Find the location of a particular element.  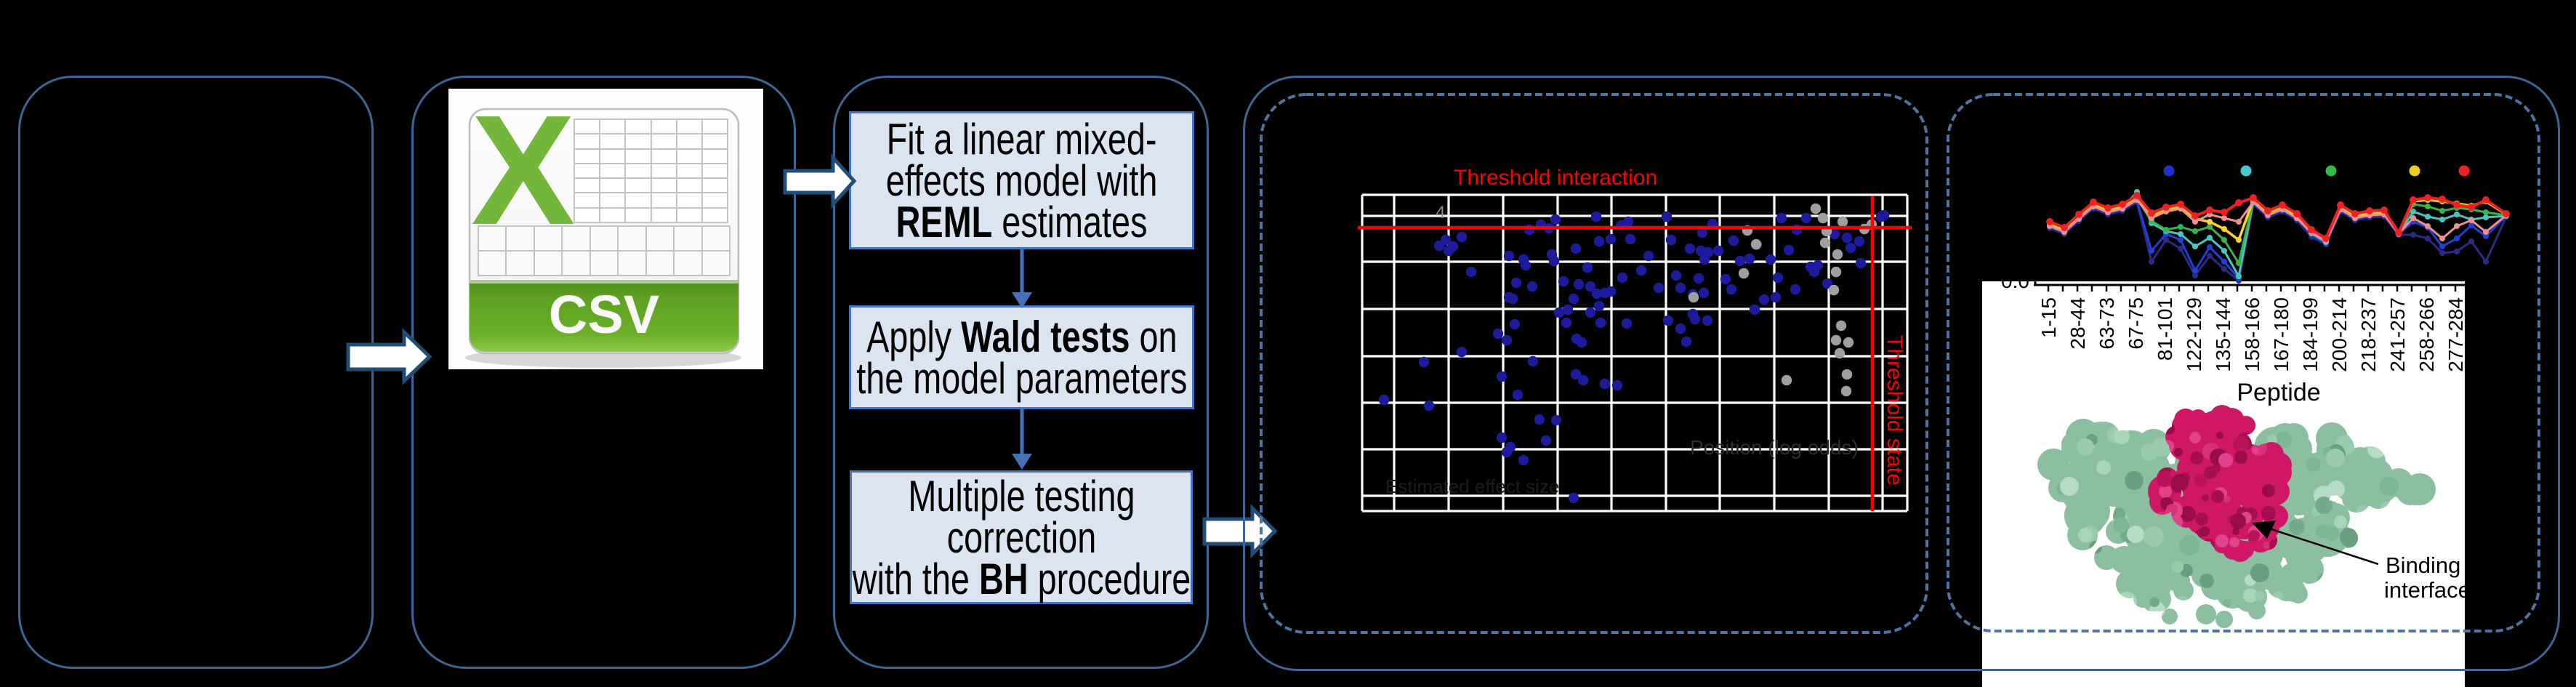

svg-text: 258-266 is located at coordinates (2426, 334).